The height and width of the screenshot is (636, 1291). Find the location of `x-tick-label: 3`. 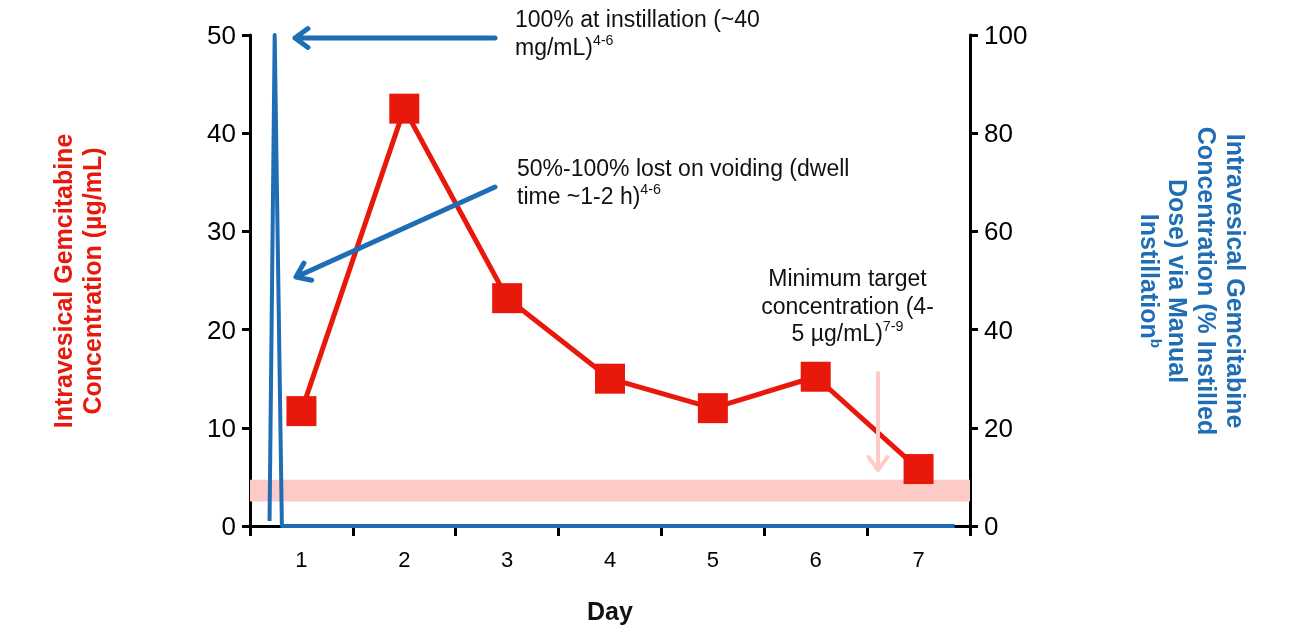

x-tick-label: 3 is located at coordinates (507, 559).